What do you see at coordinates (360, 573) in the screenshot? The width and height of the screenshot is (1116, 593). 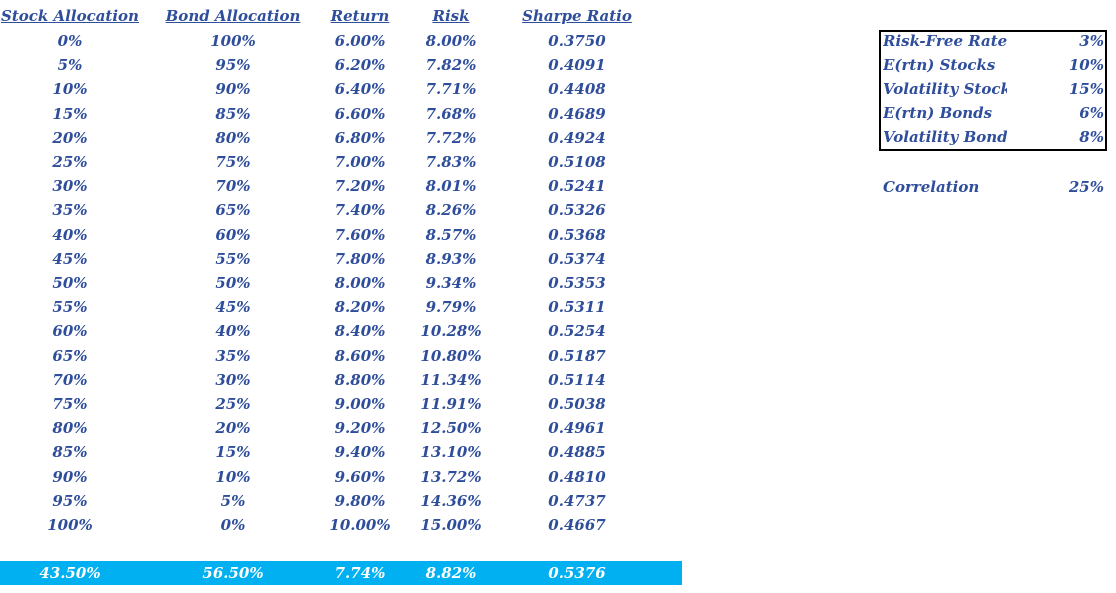 I see `optimal-cell: 7.74%` at bounding box center [360, 573].